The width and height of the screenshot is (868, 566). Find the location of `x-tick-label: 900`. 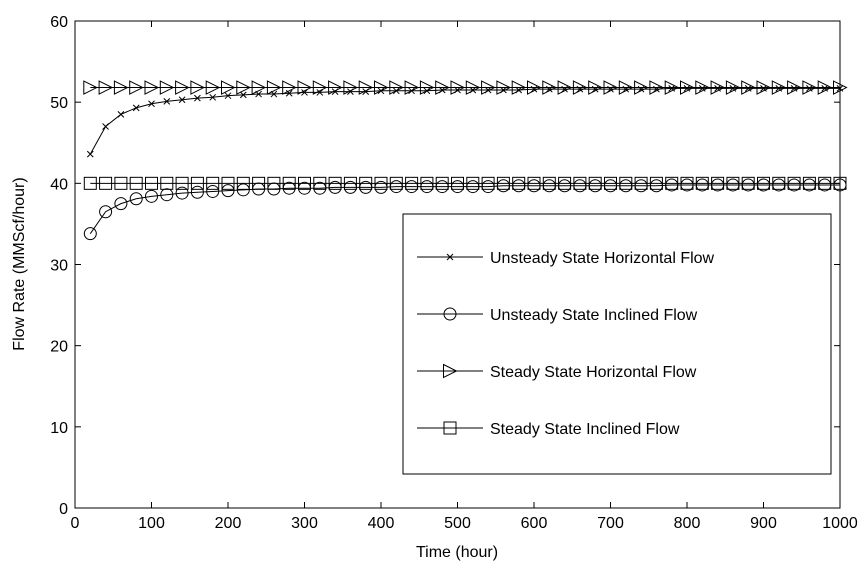

x-tick-label: 900 is located at coordinates (763, 523).